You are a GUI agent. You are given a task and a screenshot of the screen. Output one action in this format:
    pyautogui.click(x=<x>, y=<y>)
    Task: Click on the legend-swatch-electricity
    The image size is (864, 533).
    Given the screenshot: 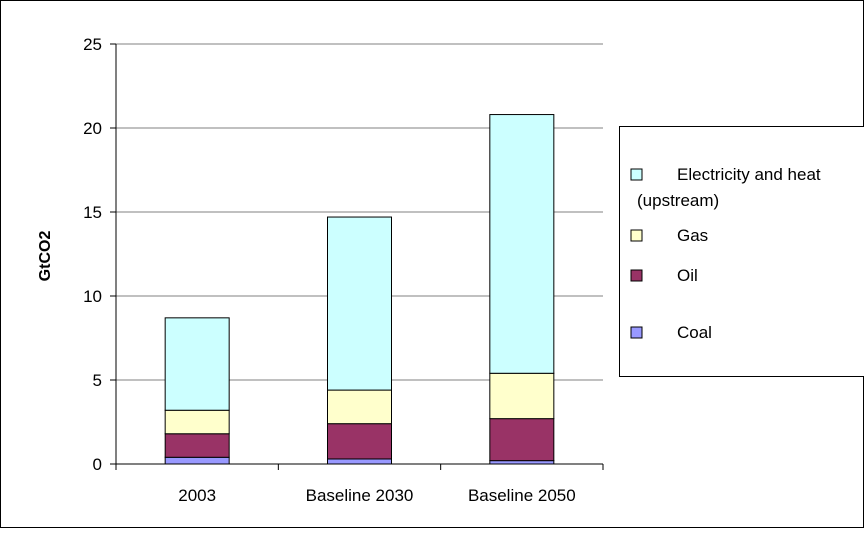 What is the action you would take?
    pyautogui.click(x=636, y=174)
    